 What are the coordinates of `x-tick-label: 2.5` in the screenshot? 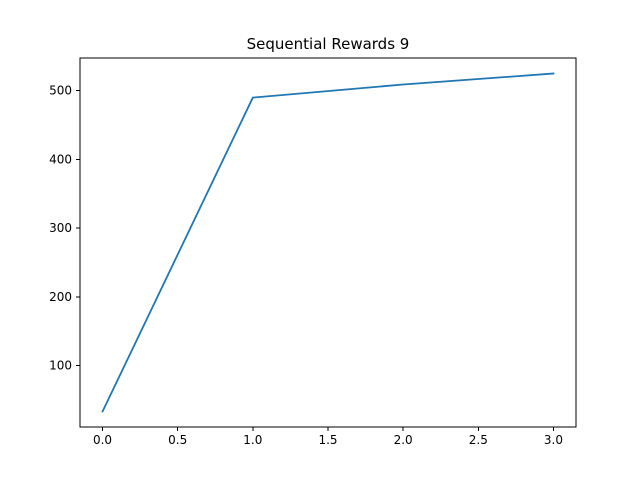 It's located at (478, 440).